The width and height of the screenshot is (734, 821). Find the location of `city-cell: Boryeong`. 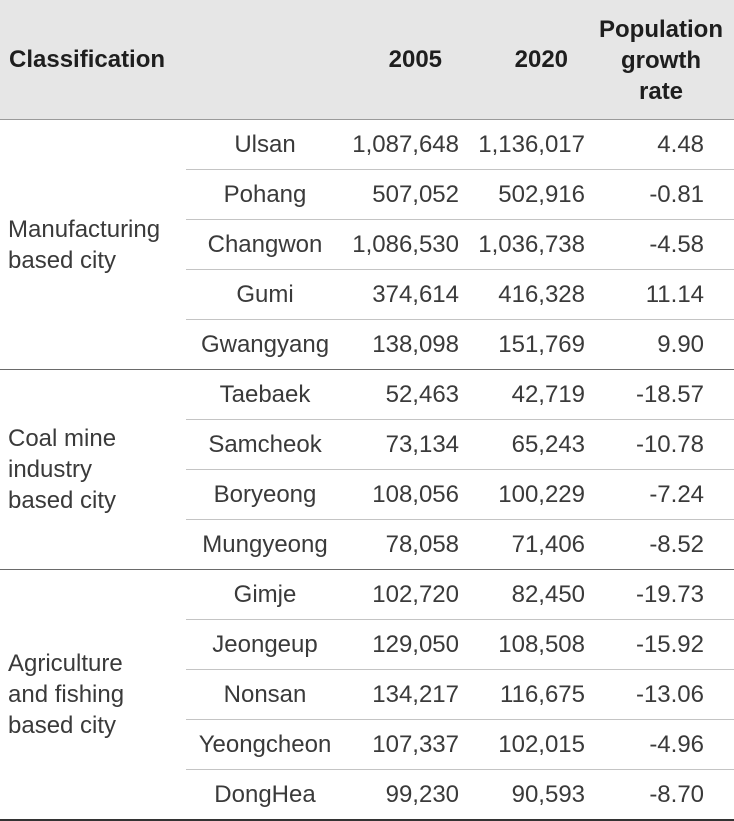

city-cell: Boryeong is located at coordinates (265, 494).